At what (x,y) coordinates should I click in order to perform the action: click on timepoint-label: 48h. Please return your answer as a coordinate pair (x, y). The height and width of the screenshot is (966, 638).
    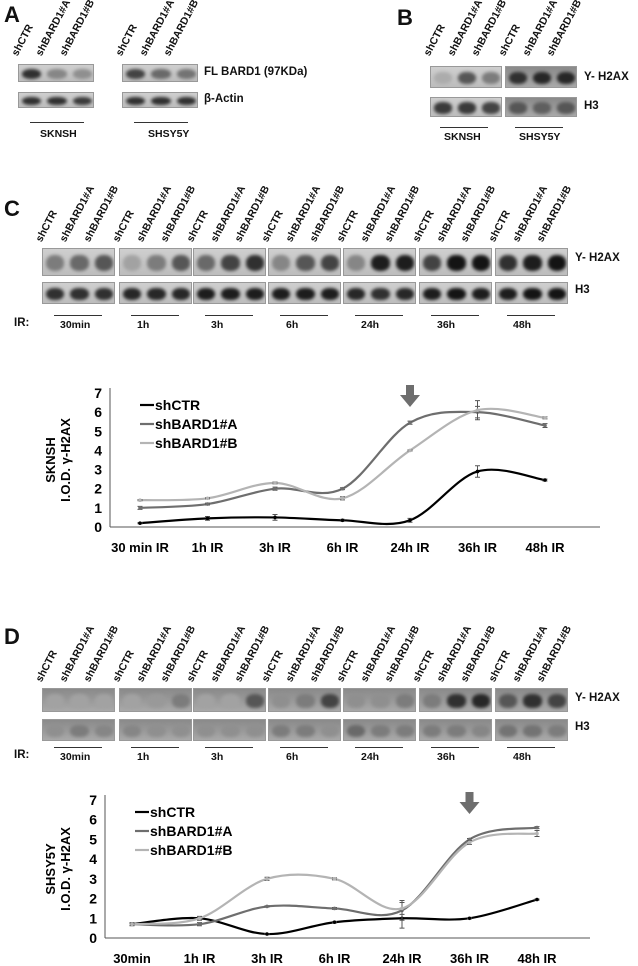
    Looking at the image, I should click on (522, 325).